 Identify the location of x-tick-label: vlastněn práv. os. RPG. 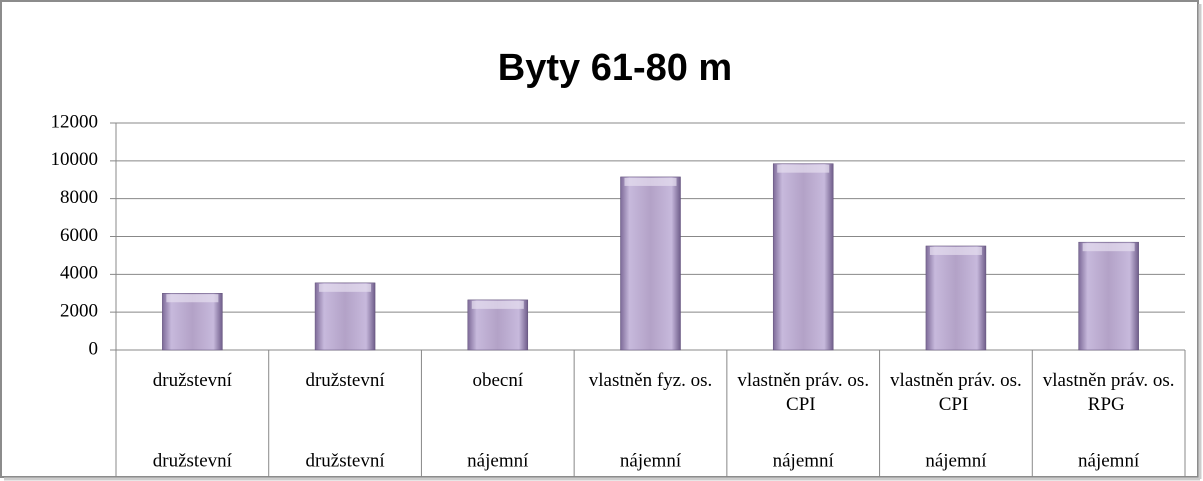
(1109, 392).